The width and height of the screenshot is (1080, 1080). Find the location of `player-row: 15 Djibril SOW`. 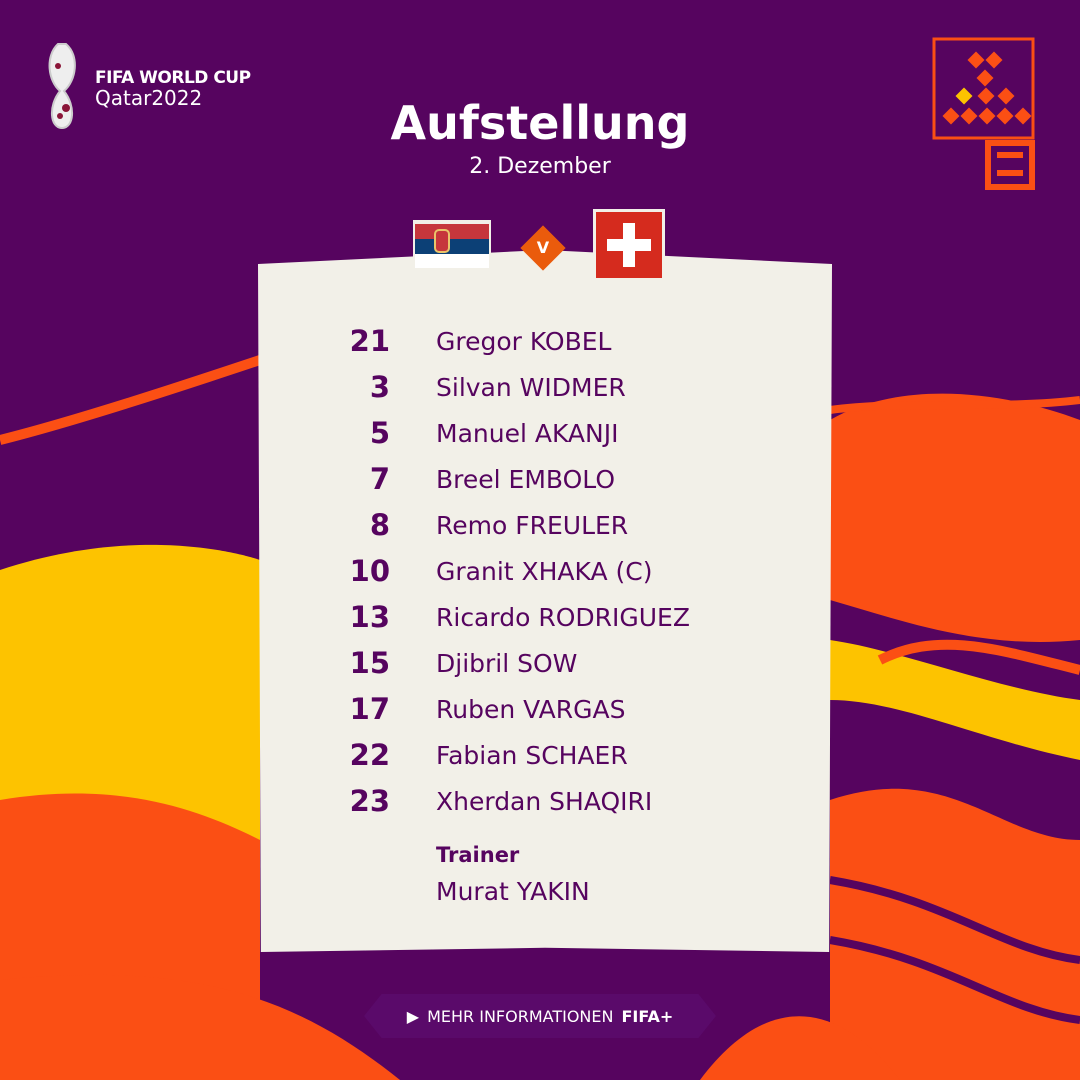

player-row: 15 Djibril SOW is located at coordinates (439, 663).